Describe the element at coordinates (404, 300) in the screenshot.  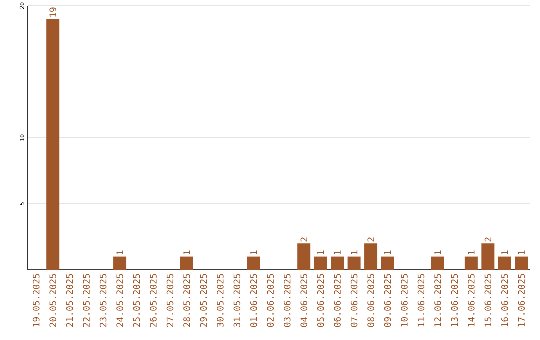
I see `x-tick-label: 10.06.2025` at that location.